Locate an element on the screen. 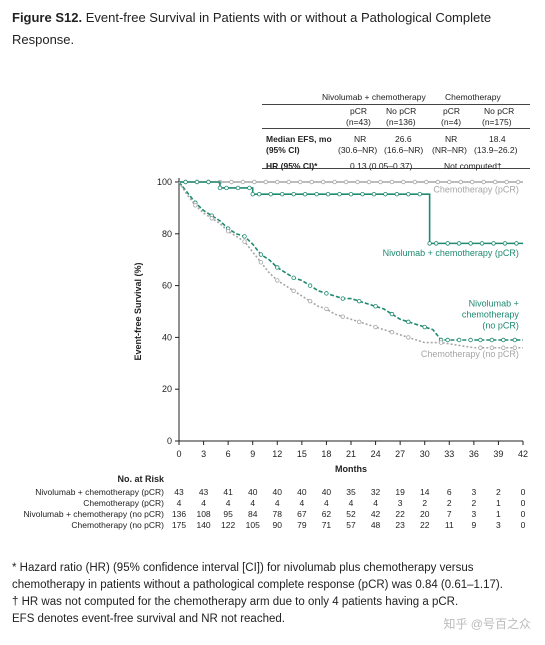 The width and height of the screenshot is (545, 645). risk-value: 19 is located at coordinates (400, 492).